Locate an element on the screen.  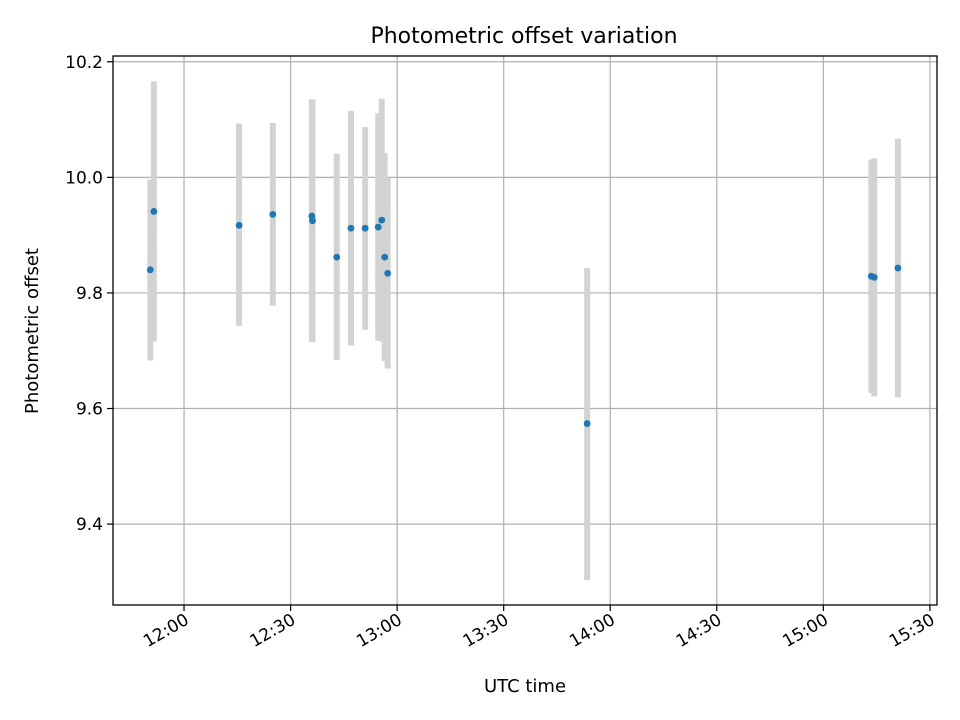
x-tick-label: 14:30 is located at coordinates (699, 631).